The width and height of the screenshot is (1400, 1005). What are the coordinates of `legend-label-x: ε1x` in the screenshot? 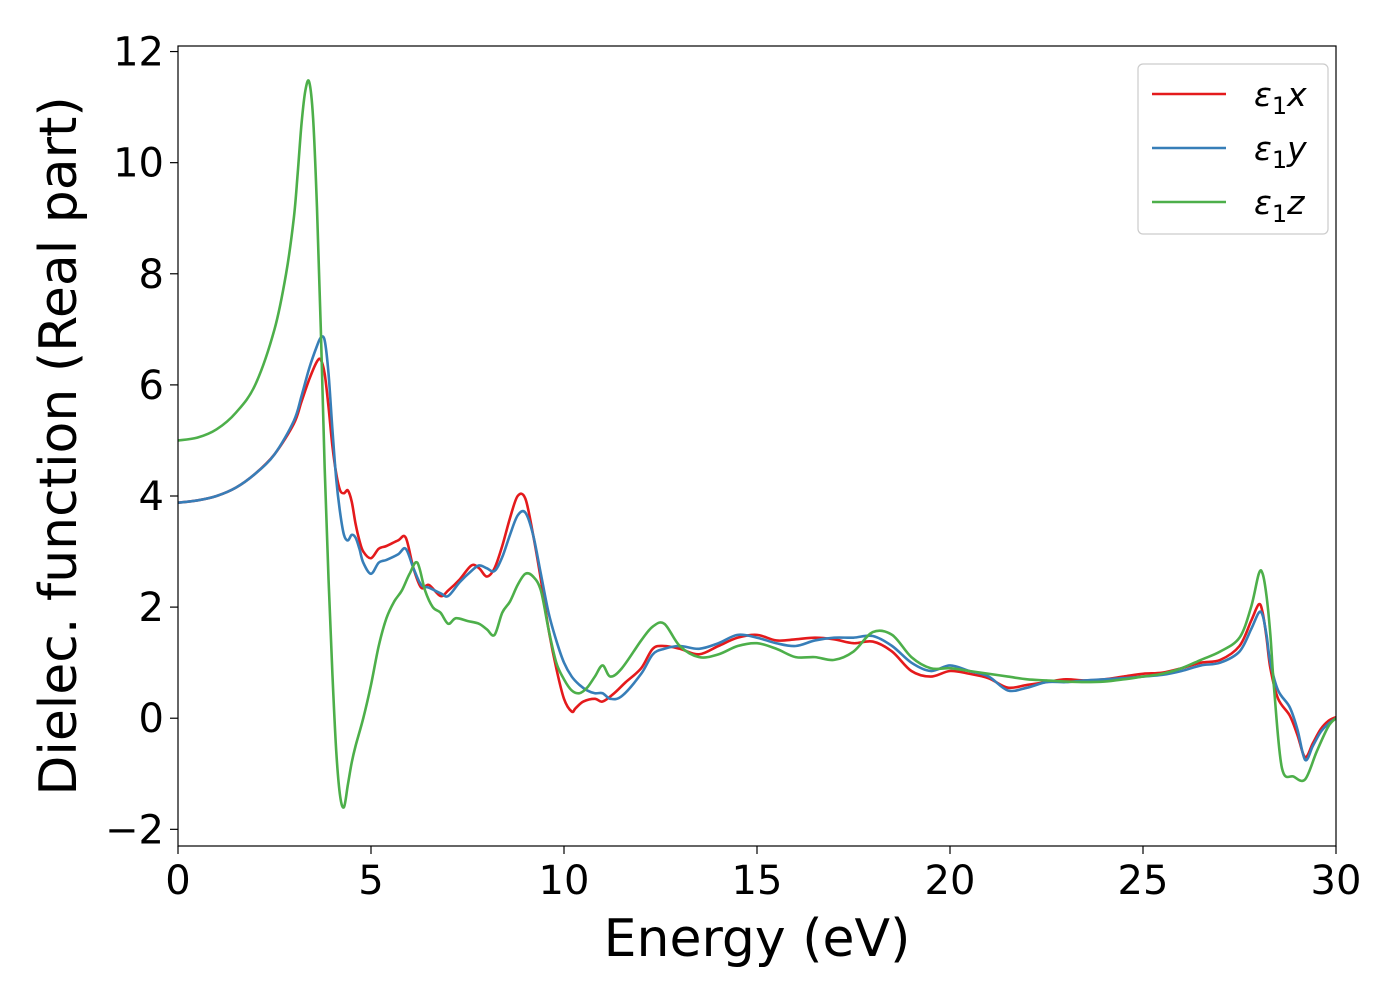 It's located at (1280, 97).